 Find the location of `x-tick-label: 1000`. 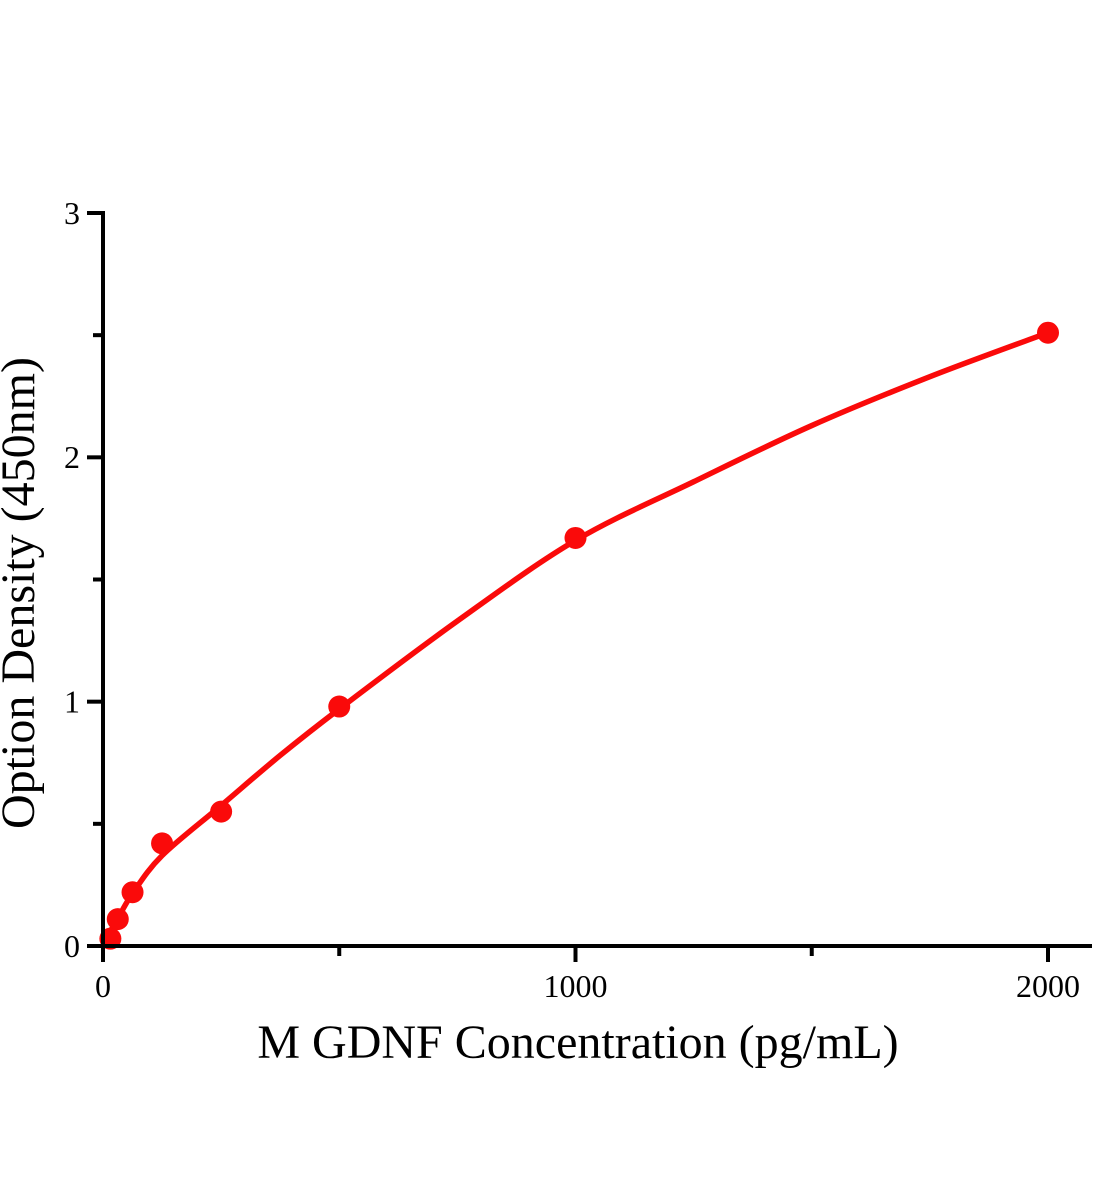

x-tick-label: 1000 is located at coordinates (576, 986).